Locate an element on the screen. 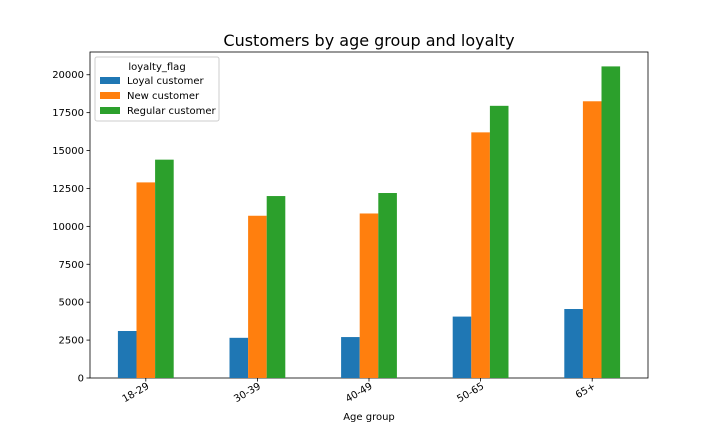 This screenshot has height=432, width=720. y-tick-label: 15000 is located at coordinates (68, 151).